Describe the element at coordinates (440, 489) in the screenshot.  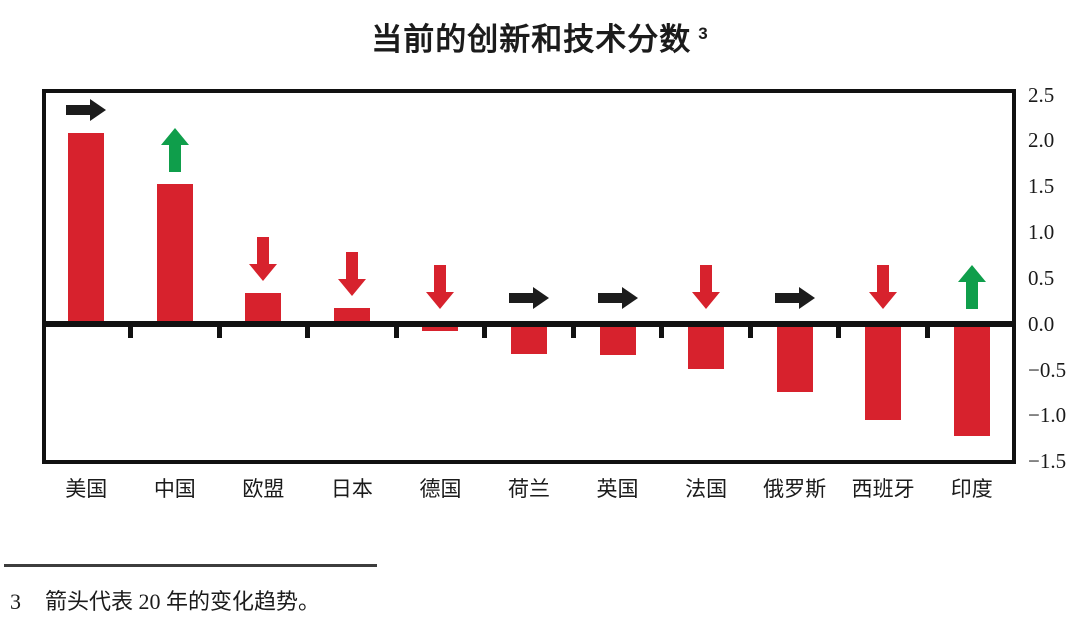
I see `x-axis-label: 德国` at that location.